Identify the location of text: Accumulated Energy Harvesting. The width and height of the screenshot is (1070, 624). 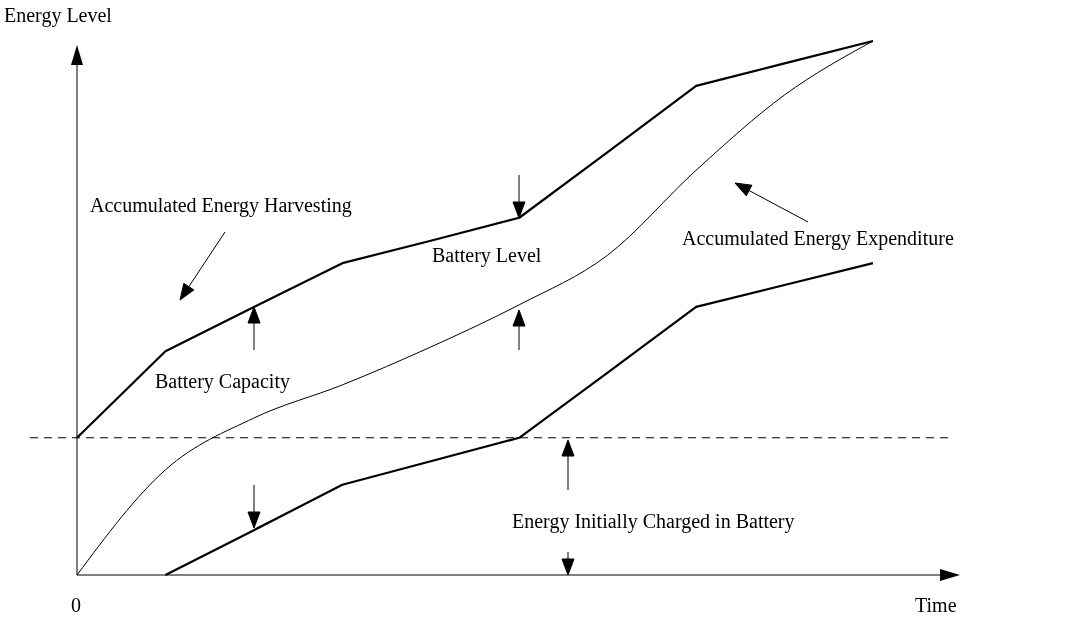
(221, 205).